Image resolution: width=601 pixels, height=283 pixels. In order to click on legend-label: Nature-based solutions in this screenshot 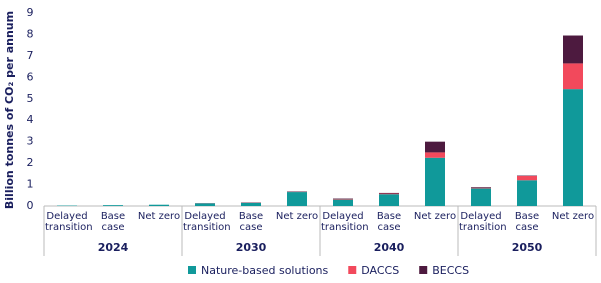, I will do `click(265, 270)`.